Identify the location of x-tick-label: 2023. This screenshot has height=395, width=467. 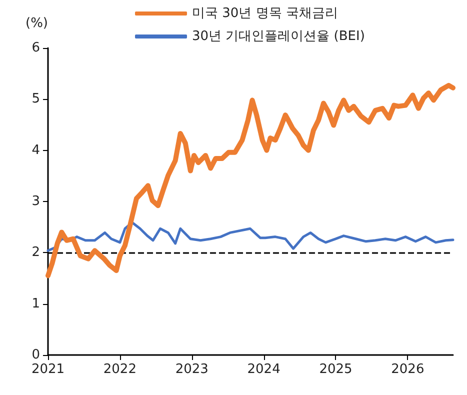
(191, 369).